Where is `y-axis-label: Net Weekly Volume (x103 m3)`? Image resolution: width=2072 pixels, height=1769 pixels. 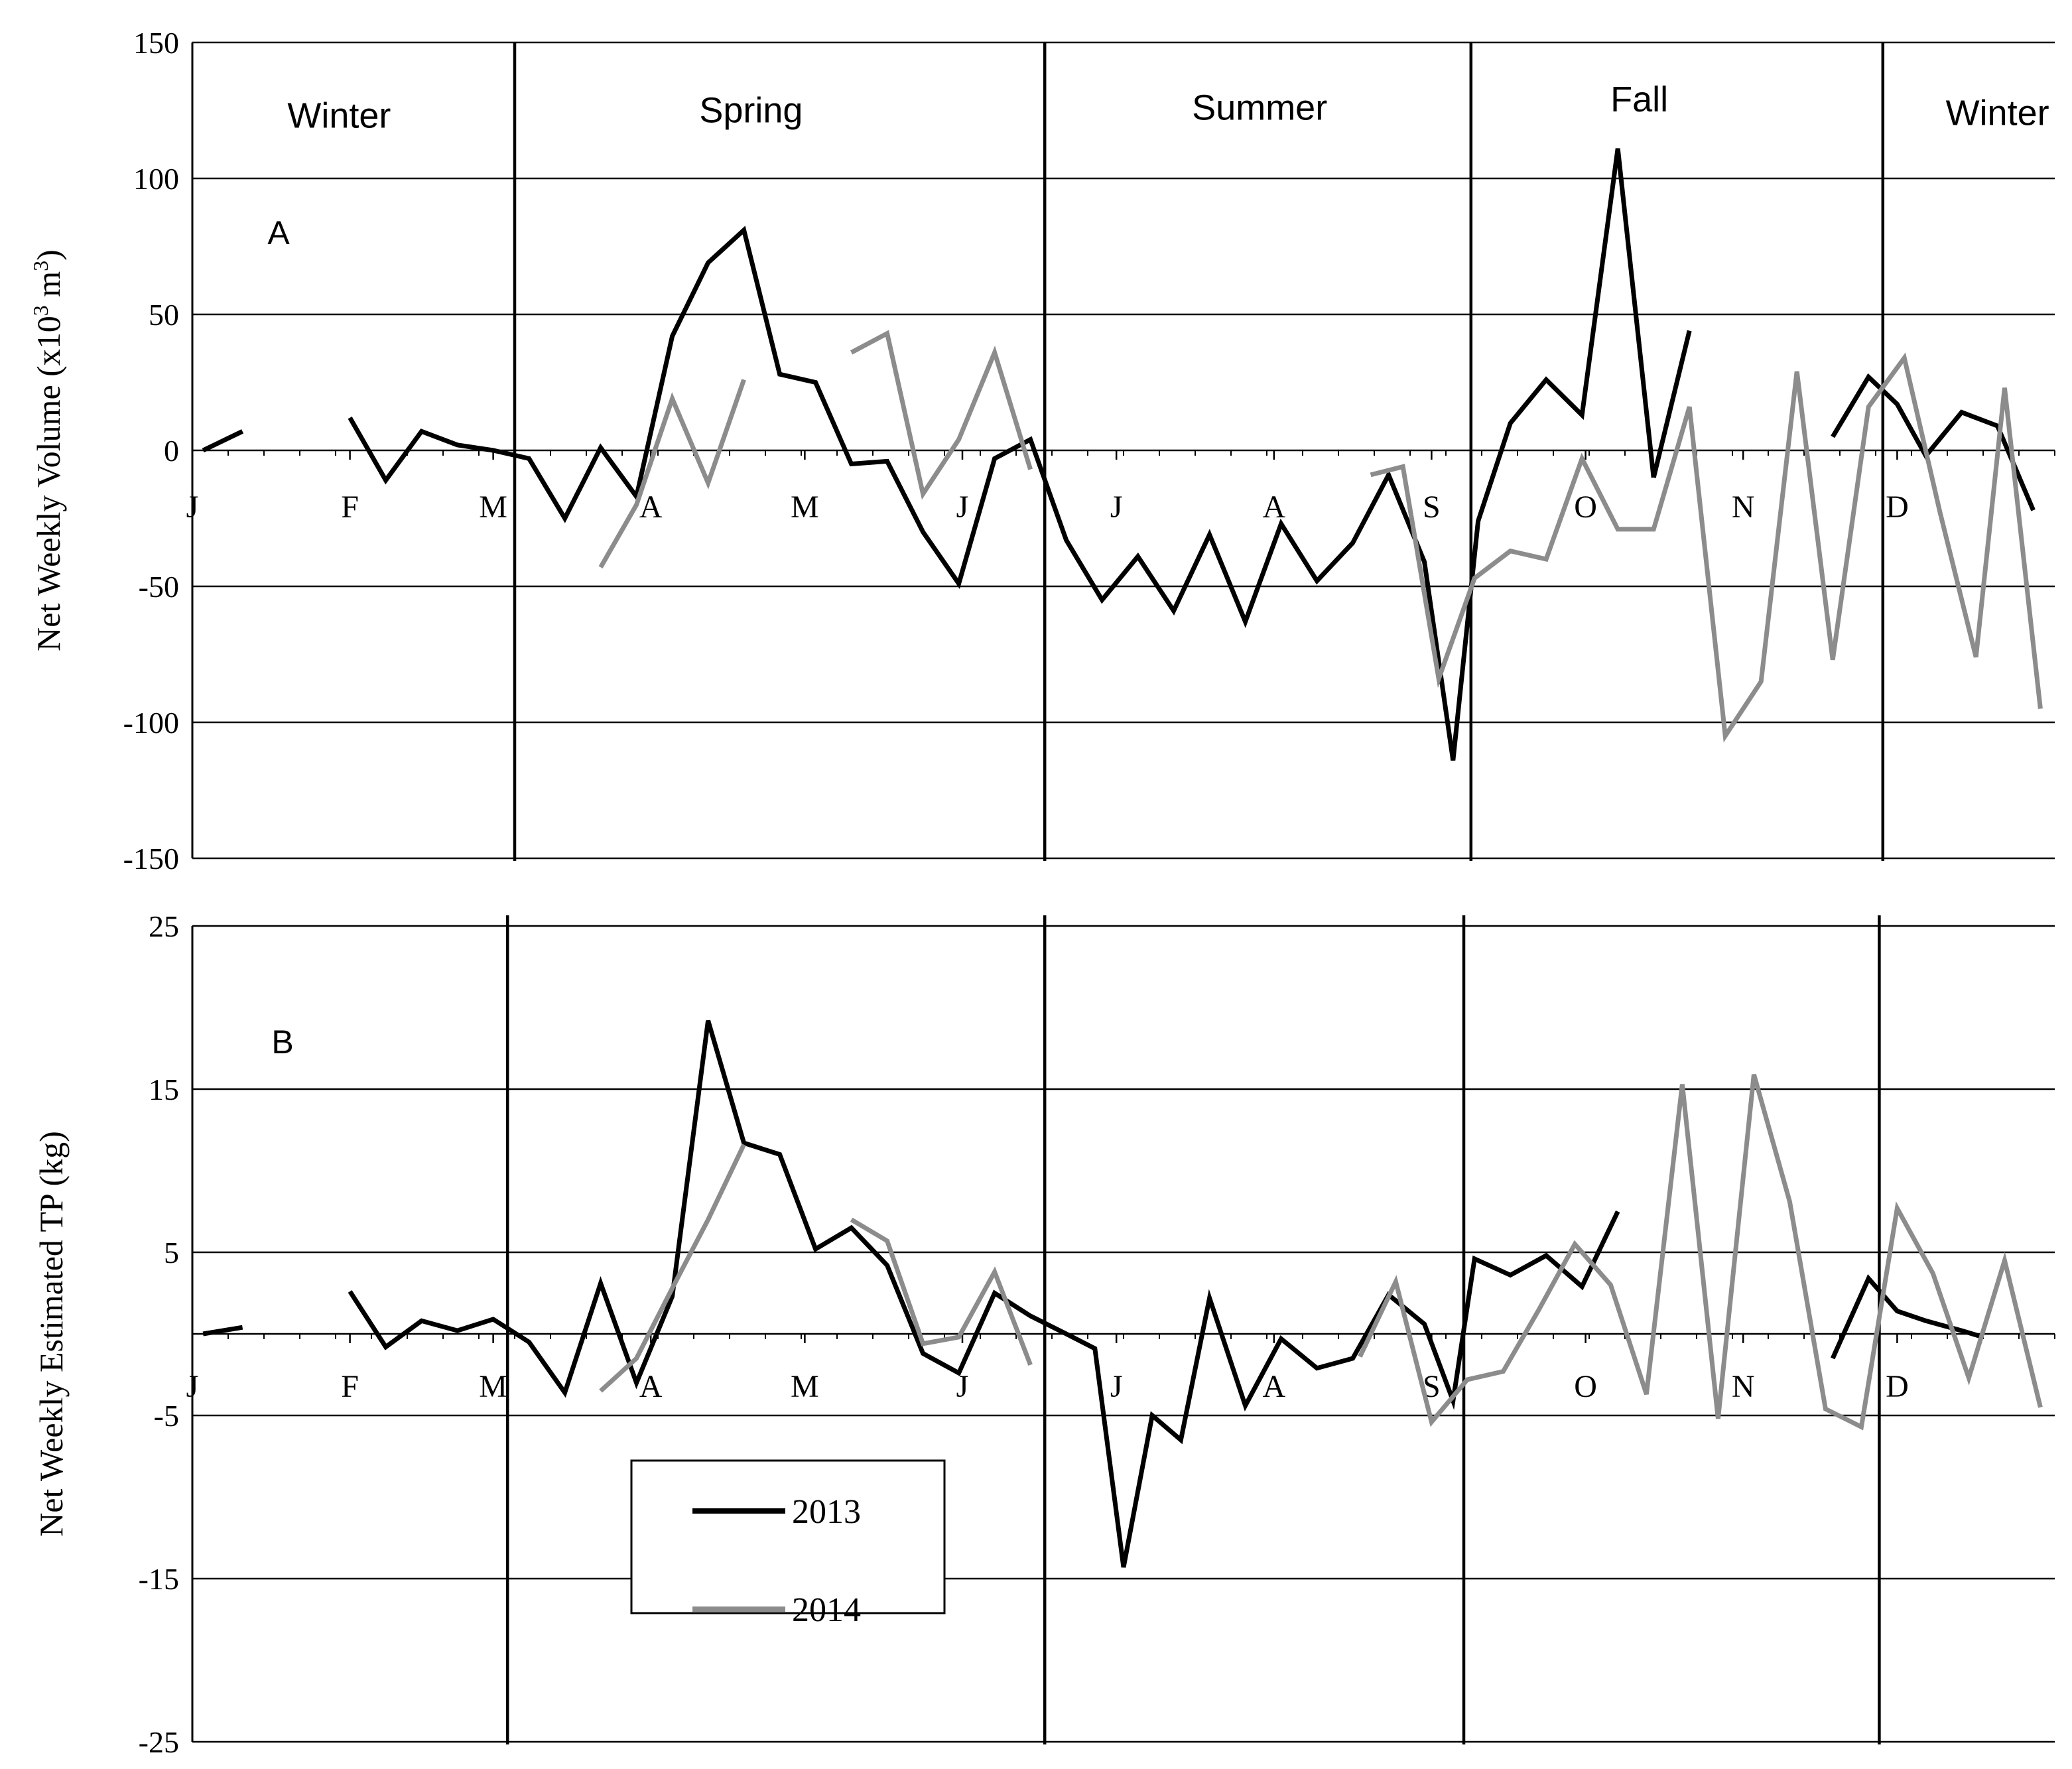 y-axis-label: Net Weekly Volume (x103 m3) is located at coordinates (48, 450).